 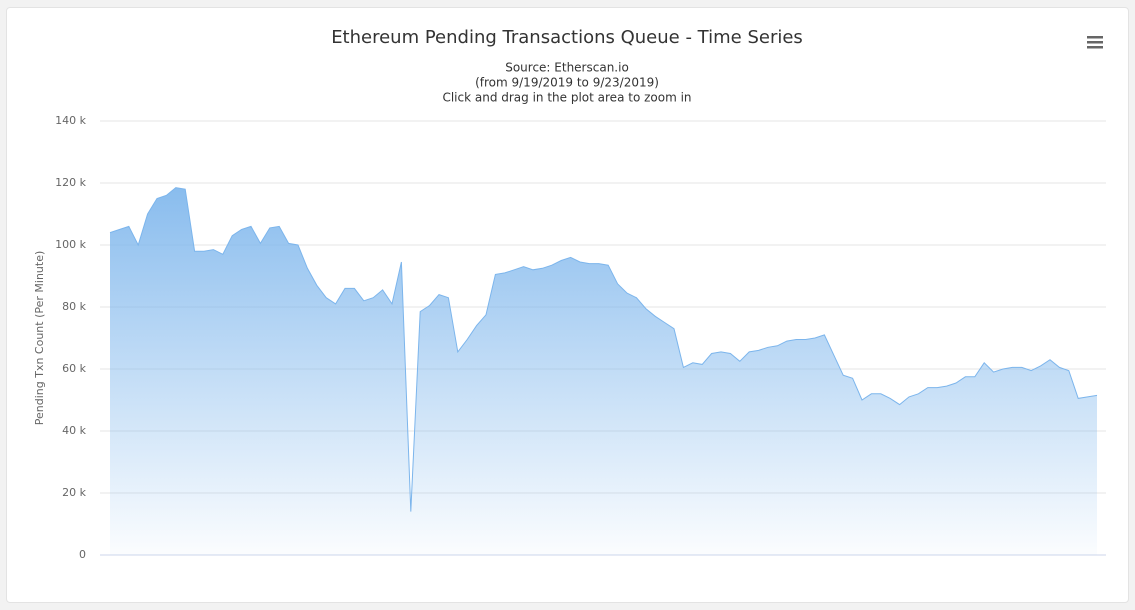 What do you see at coordinates (74, 430) in the screenshot?
I see `y-tick-label: 40 k` at bounding box center [74, 430].